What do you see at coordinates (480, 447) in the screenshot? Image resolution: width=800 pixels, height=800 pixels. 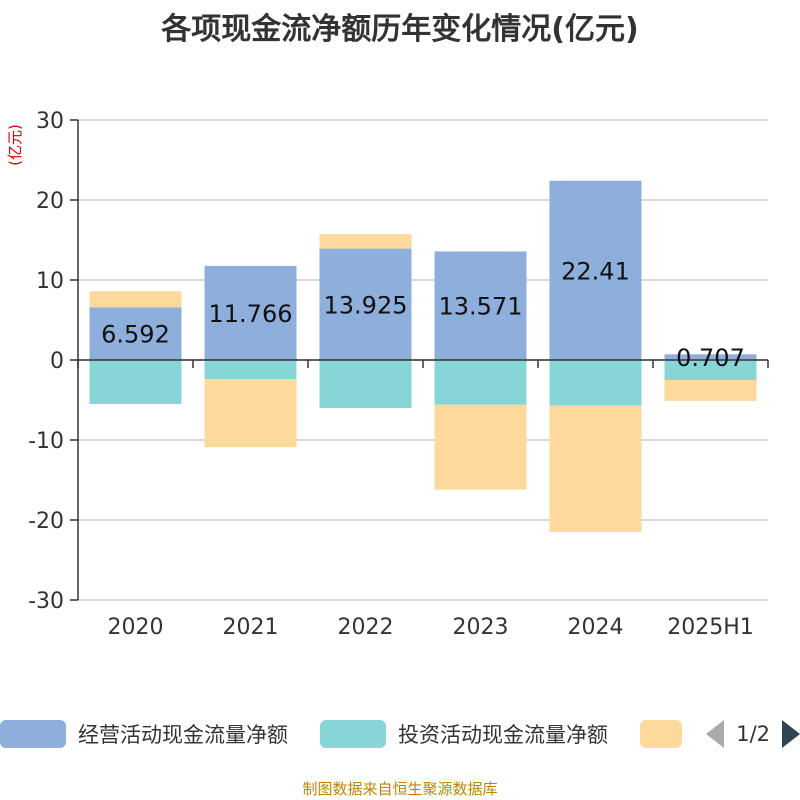 I see `bar-3-2023` at bounding box center [480, 447].